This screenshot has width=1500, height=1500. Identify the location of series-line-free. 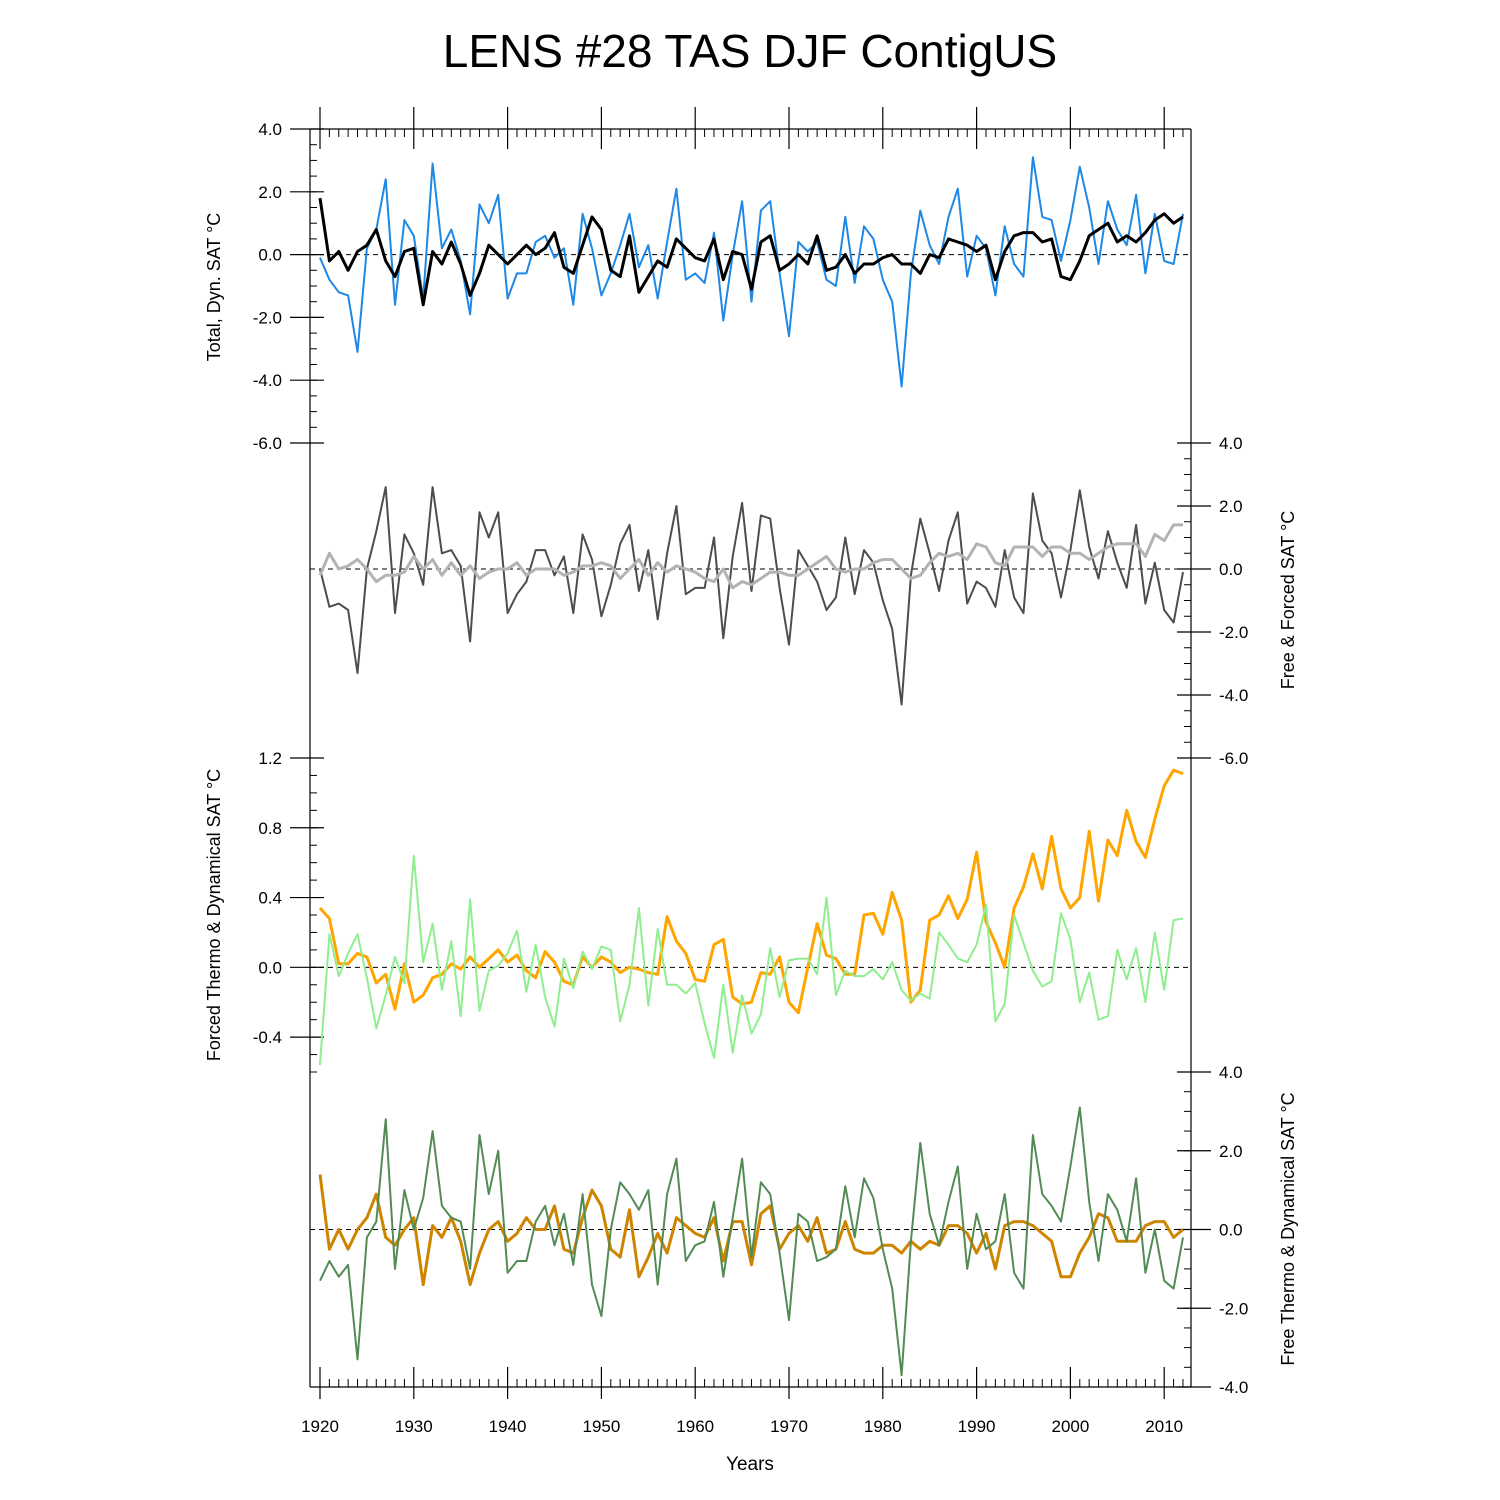
(751, 596).